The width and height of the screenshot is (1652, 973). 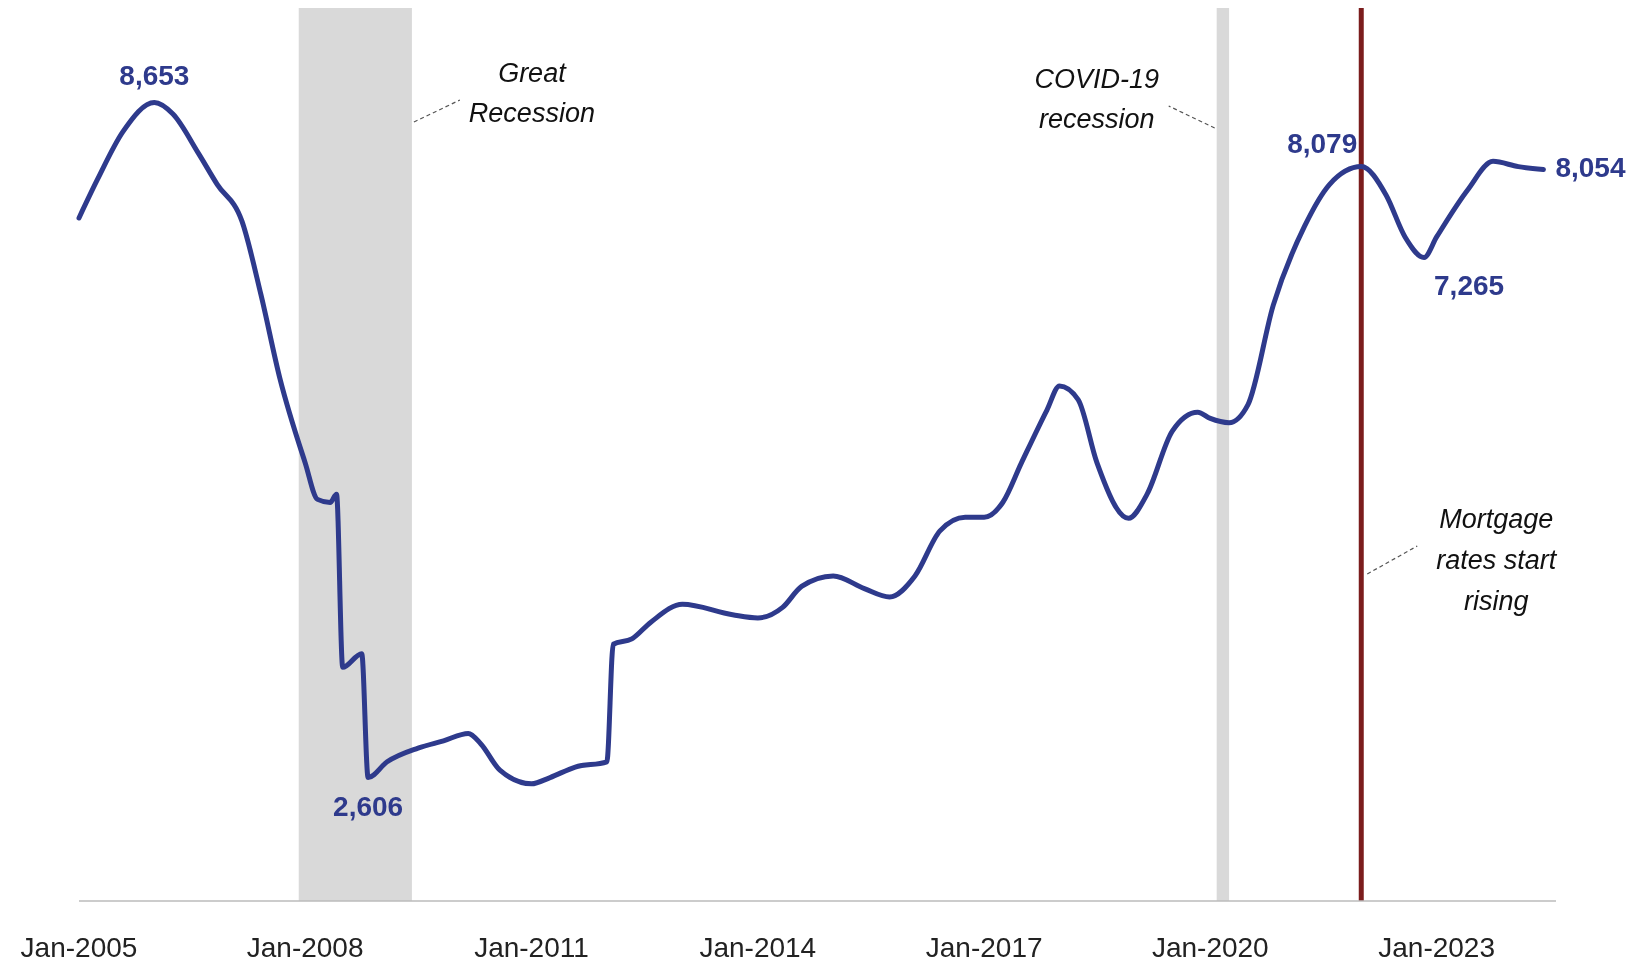 I want to click on data-label: 8,653, so click(x=154, y=75).